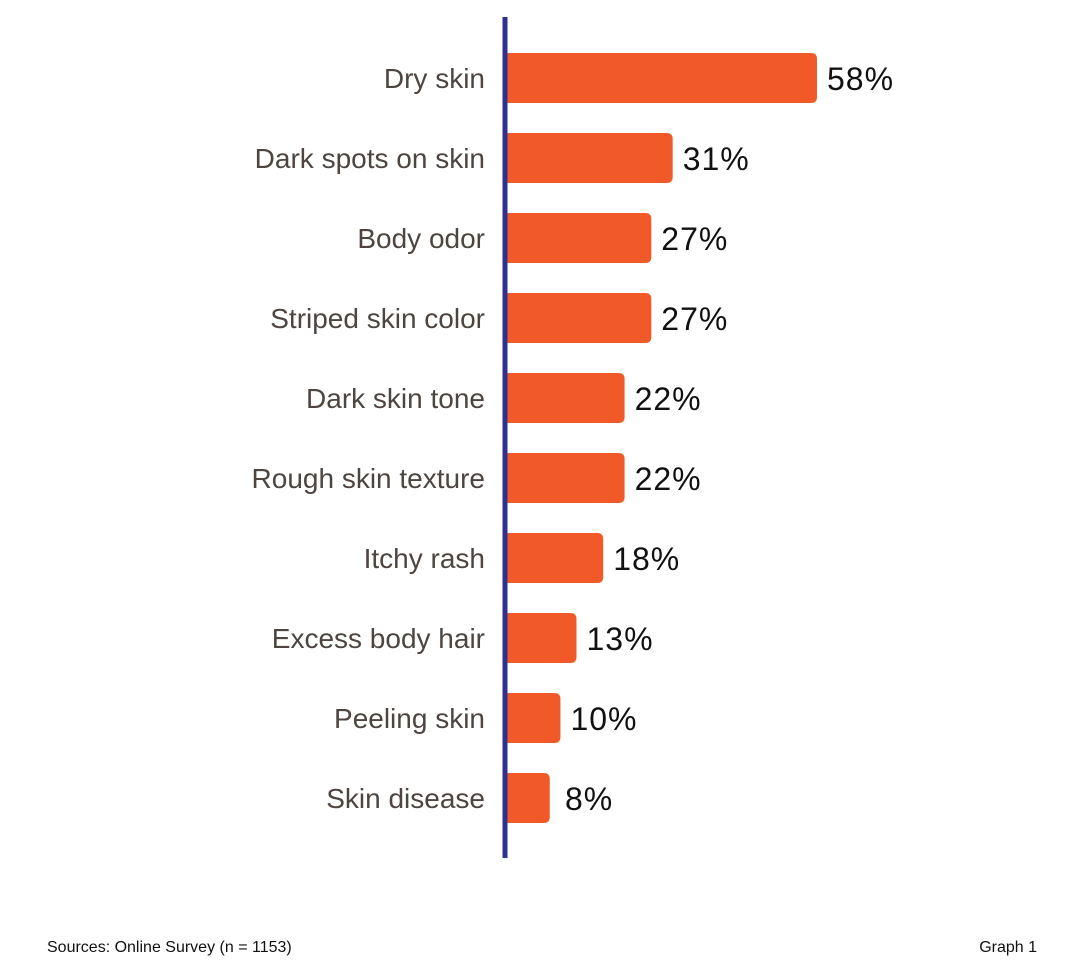 Image resolution: width=1080 pixels, height=969 pixels. What do you see at coordinates (646, 559) in the screenshot?
I see `value-label-itchy-rash: 18%` at bounding box center [646, 559].